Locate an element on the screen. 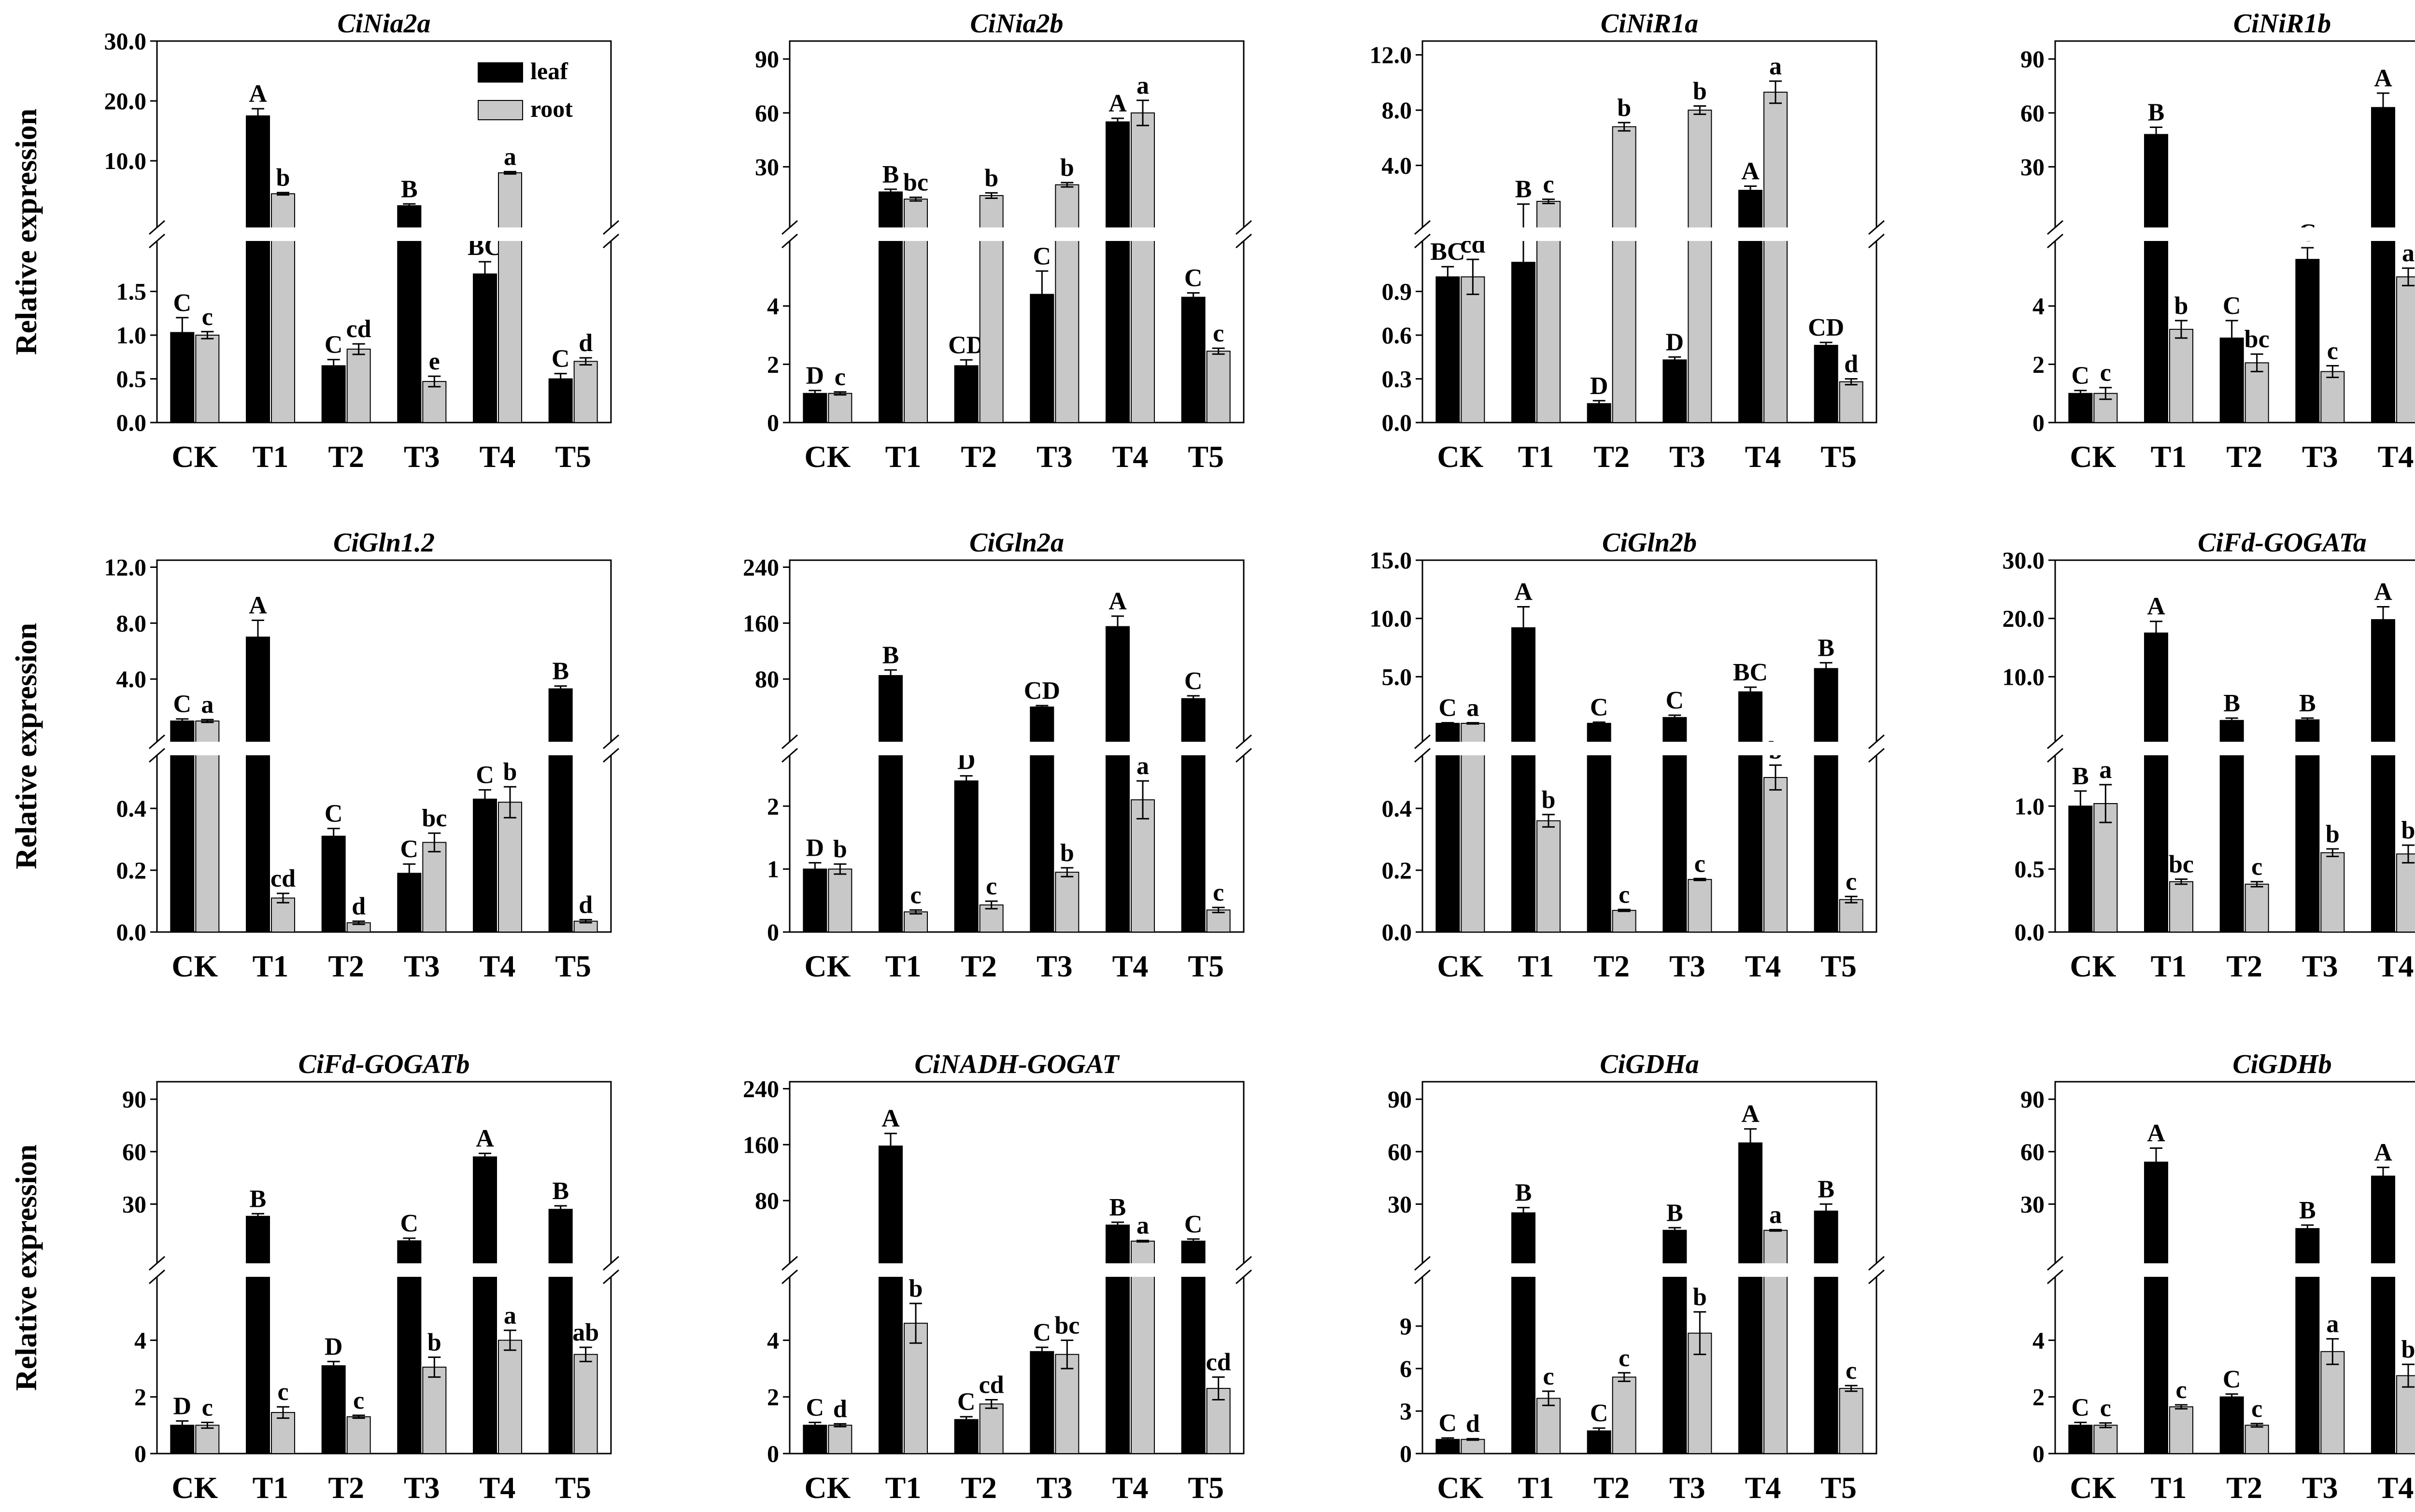 This screenshot has height=1512, width=2415. x-tick-label: CK is located at coordinates (194, 456).